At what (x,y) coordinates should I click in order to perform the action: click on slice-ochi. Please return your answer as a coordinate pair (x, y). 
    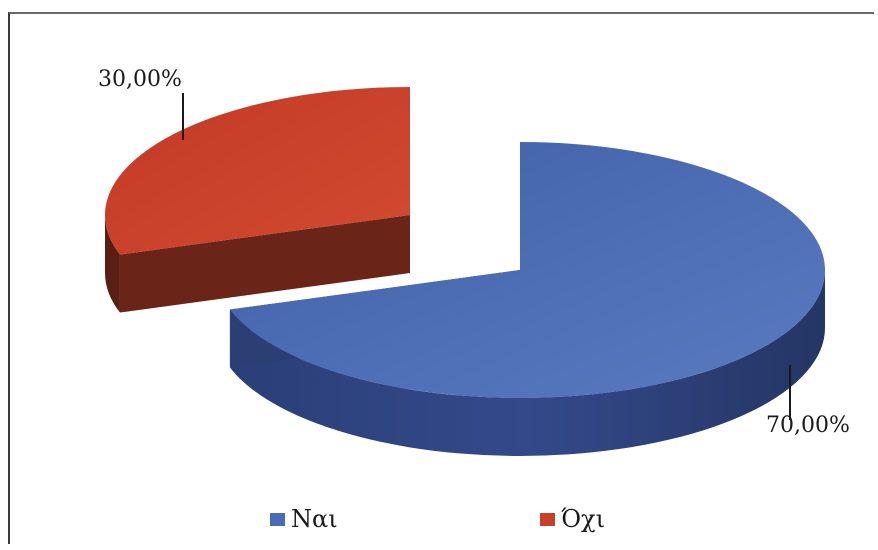
    Looking at the image, I should click on (257, 171).